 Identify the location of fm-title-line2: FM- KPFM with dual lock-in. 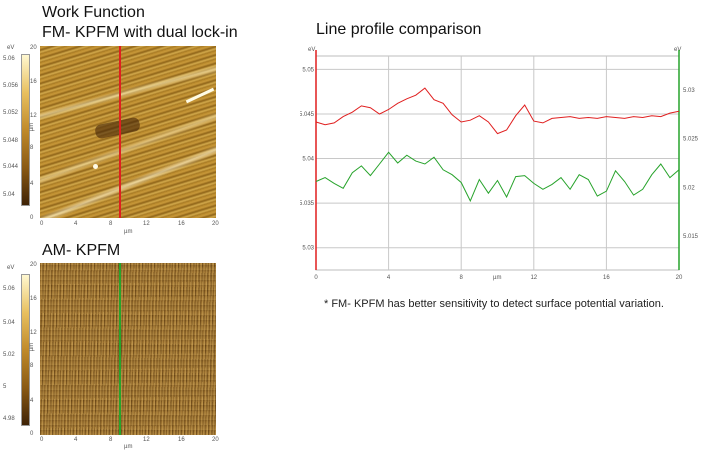
(140, 32).